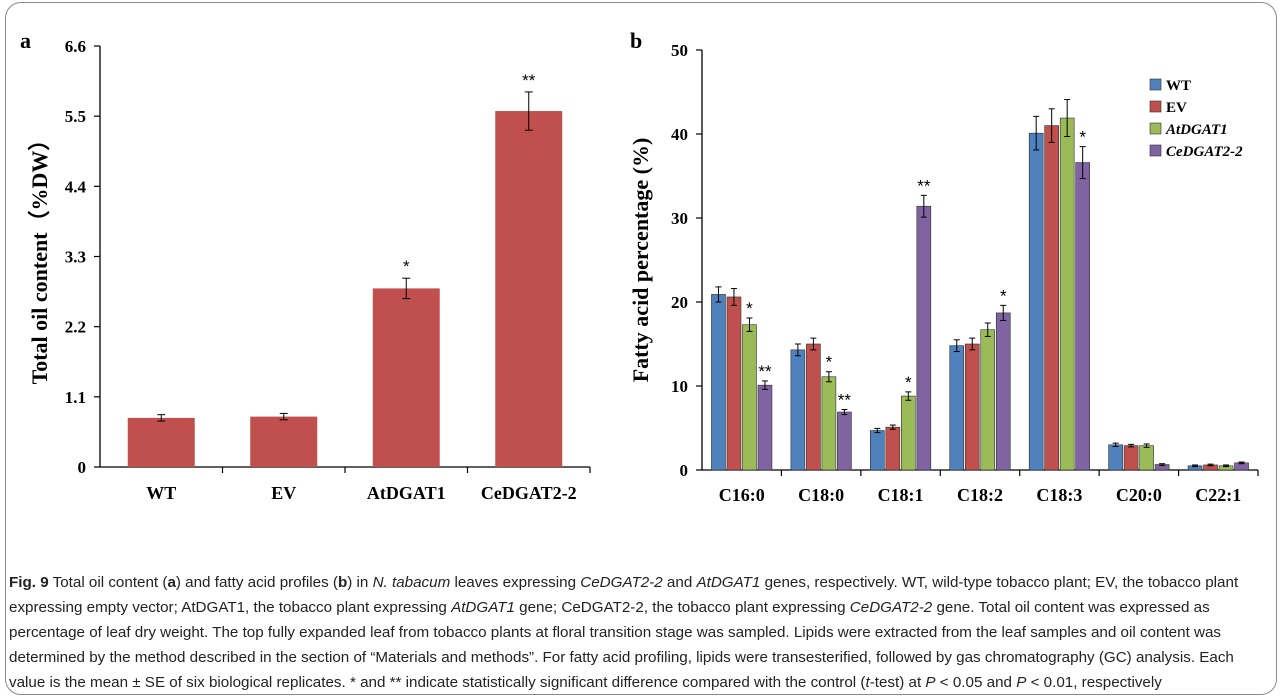 The height and width of the screenshot is (699, 1281). What do you see at coordinates (679, 218) in the screenshot?
I see `y-tick-label-b: 30` at bounding box center [679, 218].